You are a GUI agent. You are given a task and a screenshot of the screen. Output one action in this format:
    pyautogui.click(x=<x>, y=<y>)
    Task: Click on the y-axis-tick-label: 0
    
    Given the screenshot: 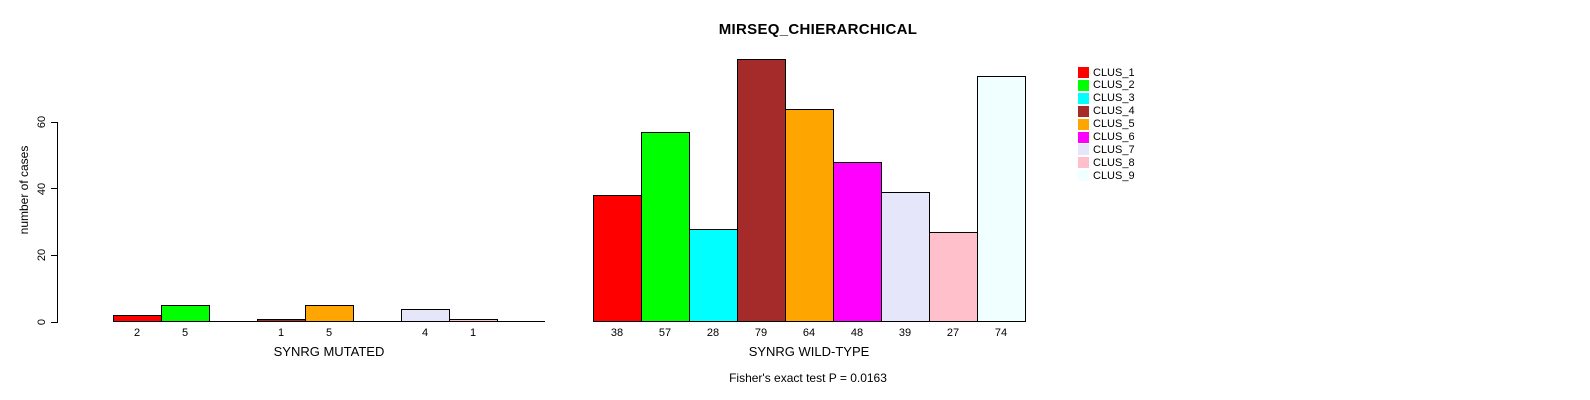 What is the action you would take?
    pyautogui.click(x=42, y=322)
    